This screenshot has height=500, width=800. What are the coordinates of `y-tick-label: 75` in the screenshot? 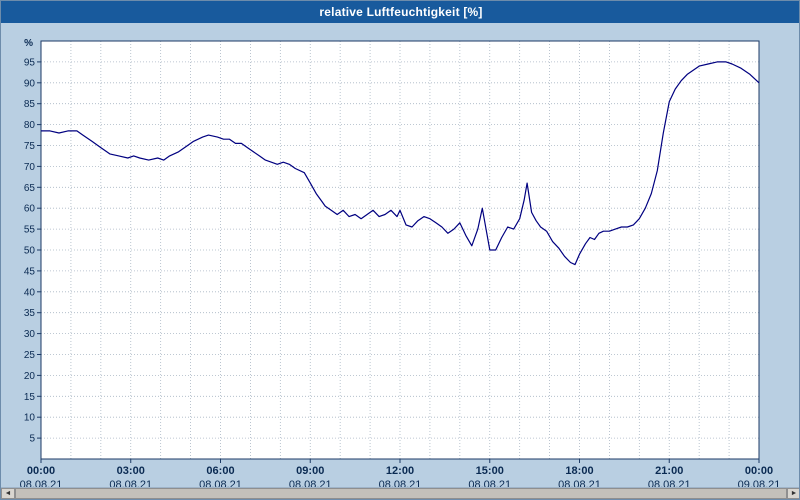 It's located at (30, 146).